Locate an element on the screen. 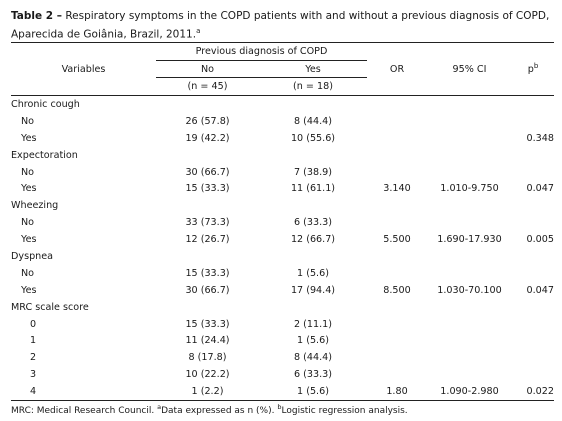 Image resolution: width=562 pixels, height=421 pixels. cell-yes: 12 (66.7) is located at coordinates (313, 240).